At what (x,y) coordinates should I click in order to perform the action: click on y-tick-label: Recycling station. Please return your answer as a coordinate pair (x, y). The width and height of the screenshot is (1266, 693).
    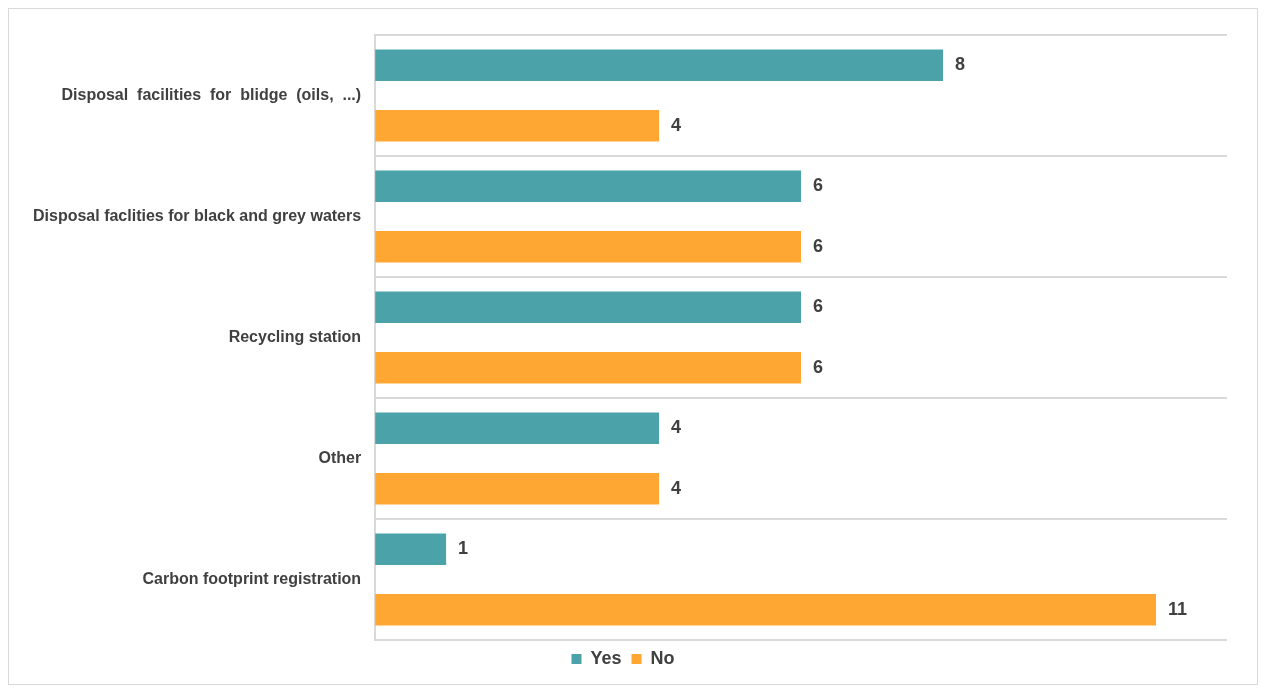
    Looking at the image, I should click on (295, 336).